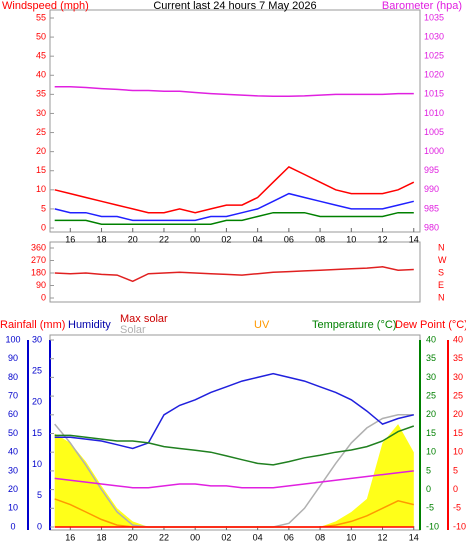 The image size is (466, 554). Describe the element at coordinates (434, 17) in the screenshot. I see `tick-label: 1035` at that location.